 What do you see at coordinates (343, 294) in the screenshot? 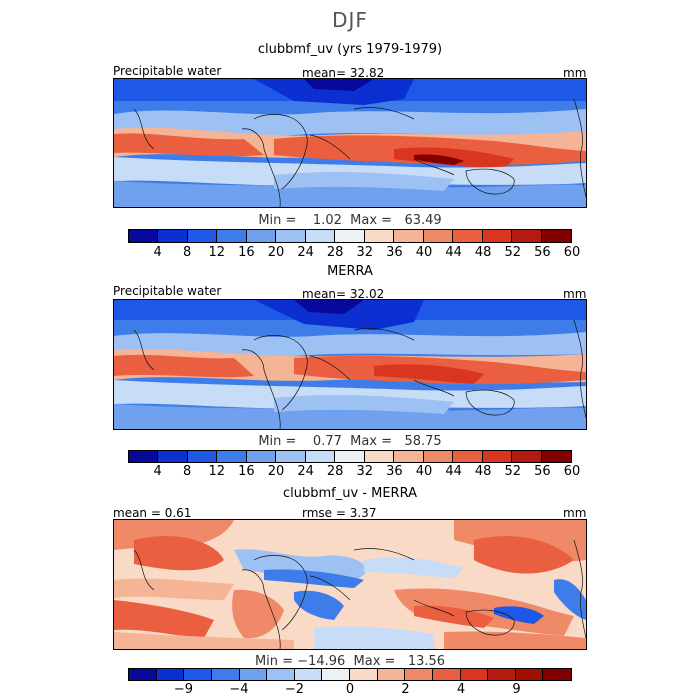
I see `panel-2-mean-label: mean= 32.02` at bounding box center [343, 294].